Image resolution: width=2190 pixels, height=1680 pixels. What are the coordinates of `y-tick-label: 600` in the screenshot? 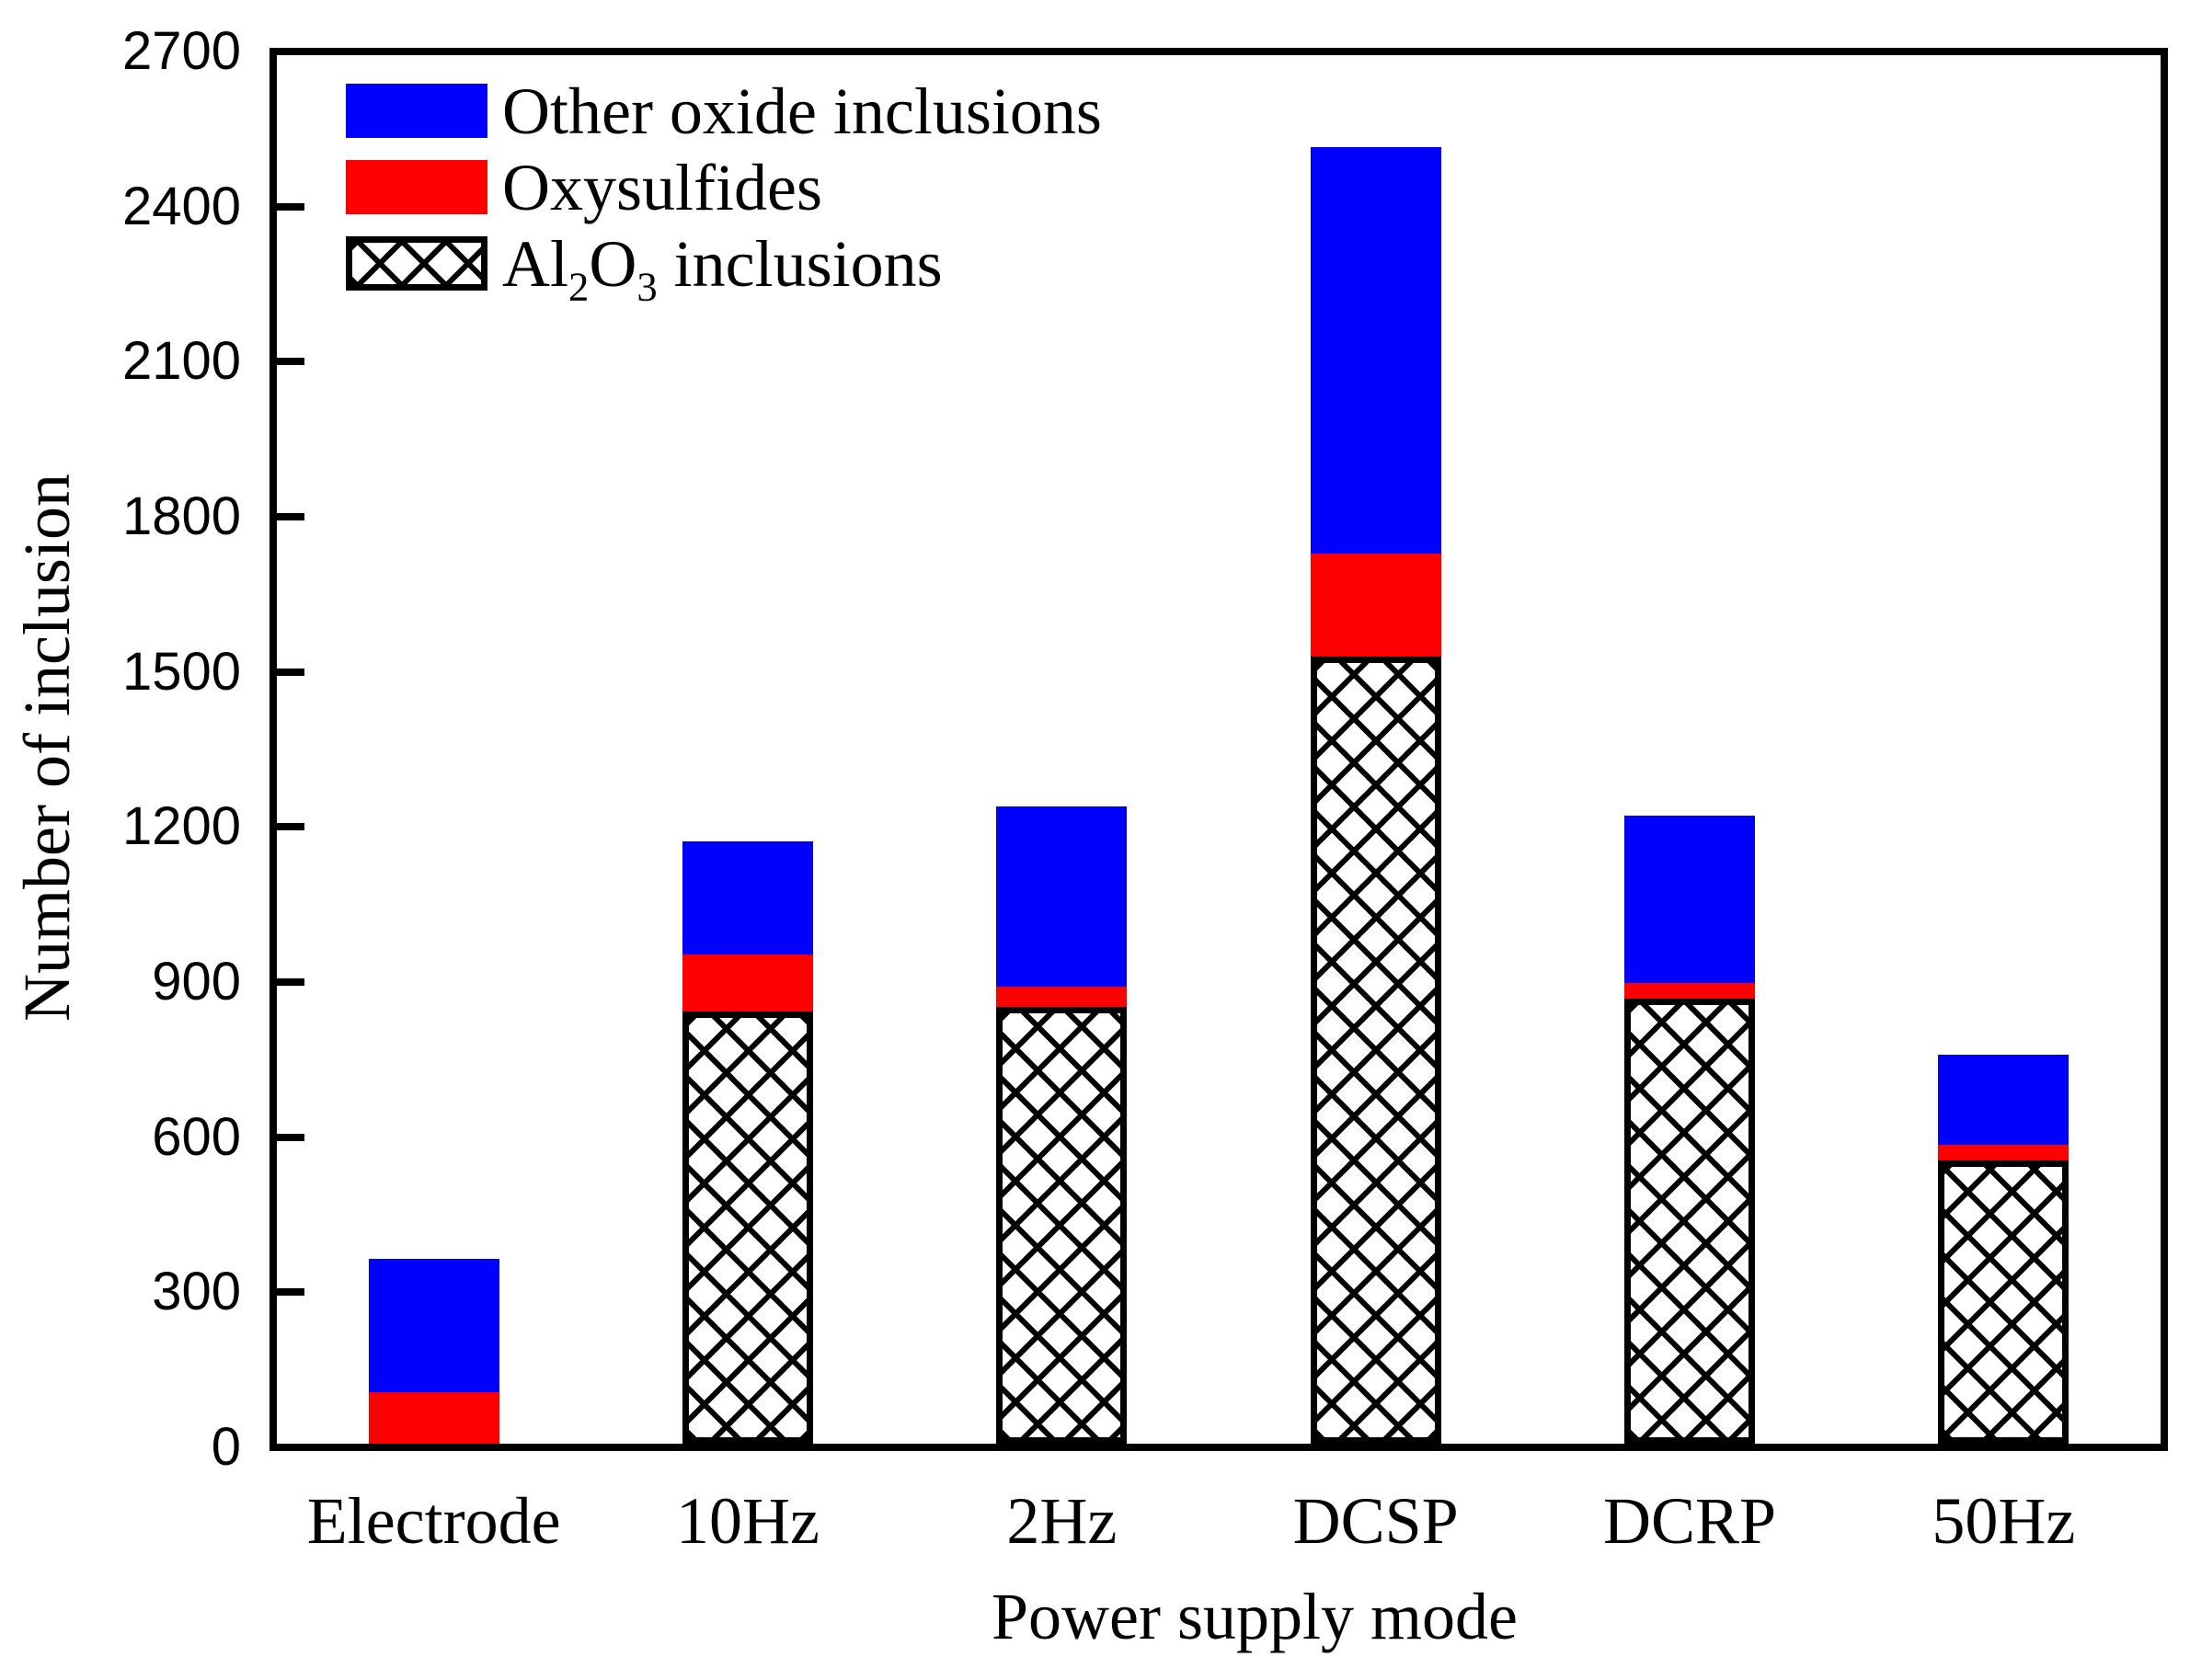 It's located at (197, 1136).